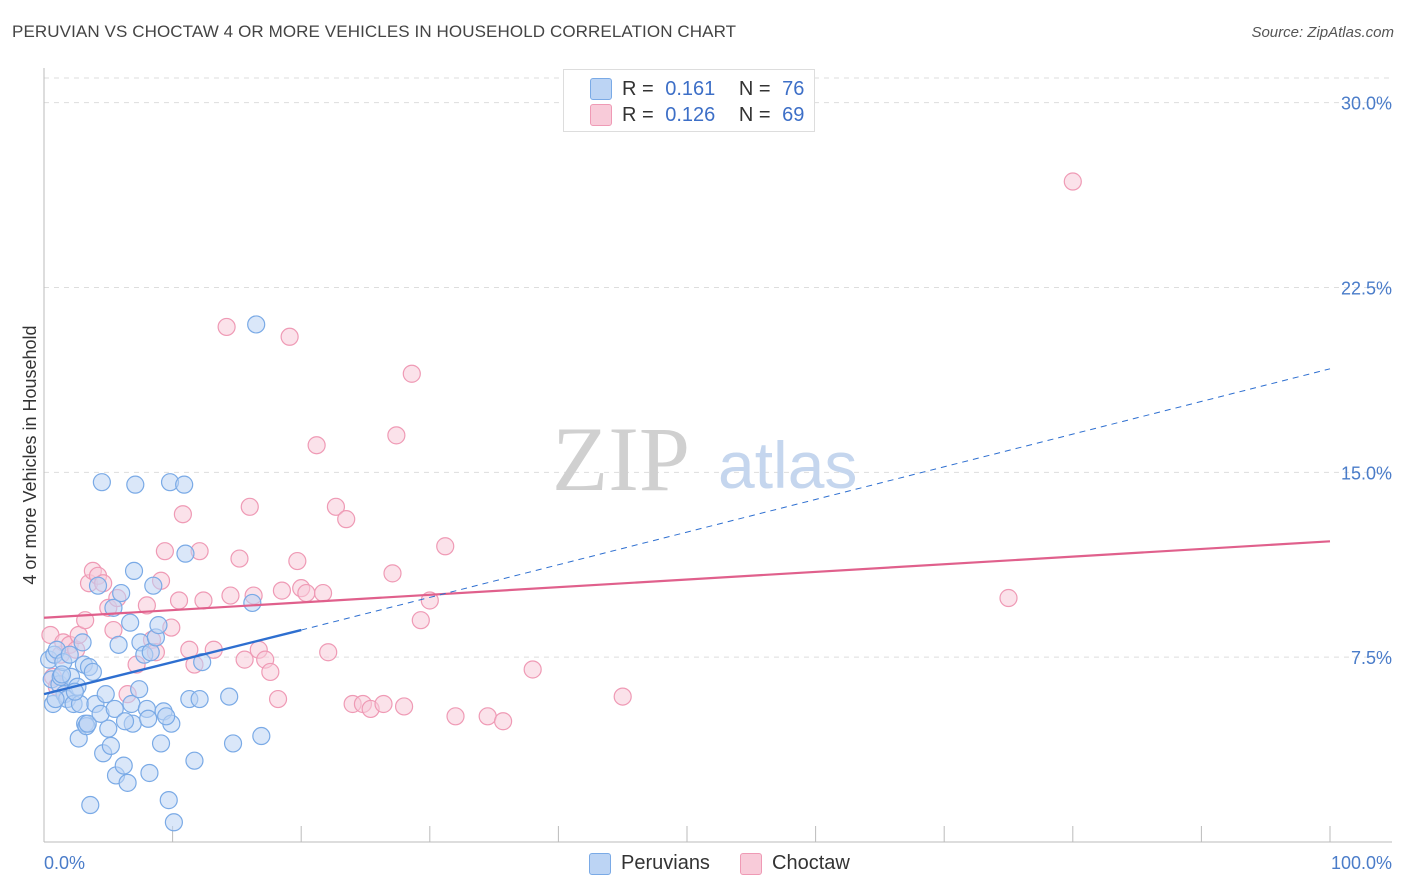 The width and height of the screenshot is (1406, 892). Describe the element at coordinates (690, 89) in the screenshot. I see `legend-r-value: 0.161` at that location.